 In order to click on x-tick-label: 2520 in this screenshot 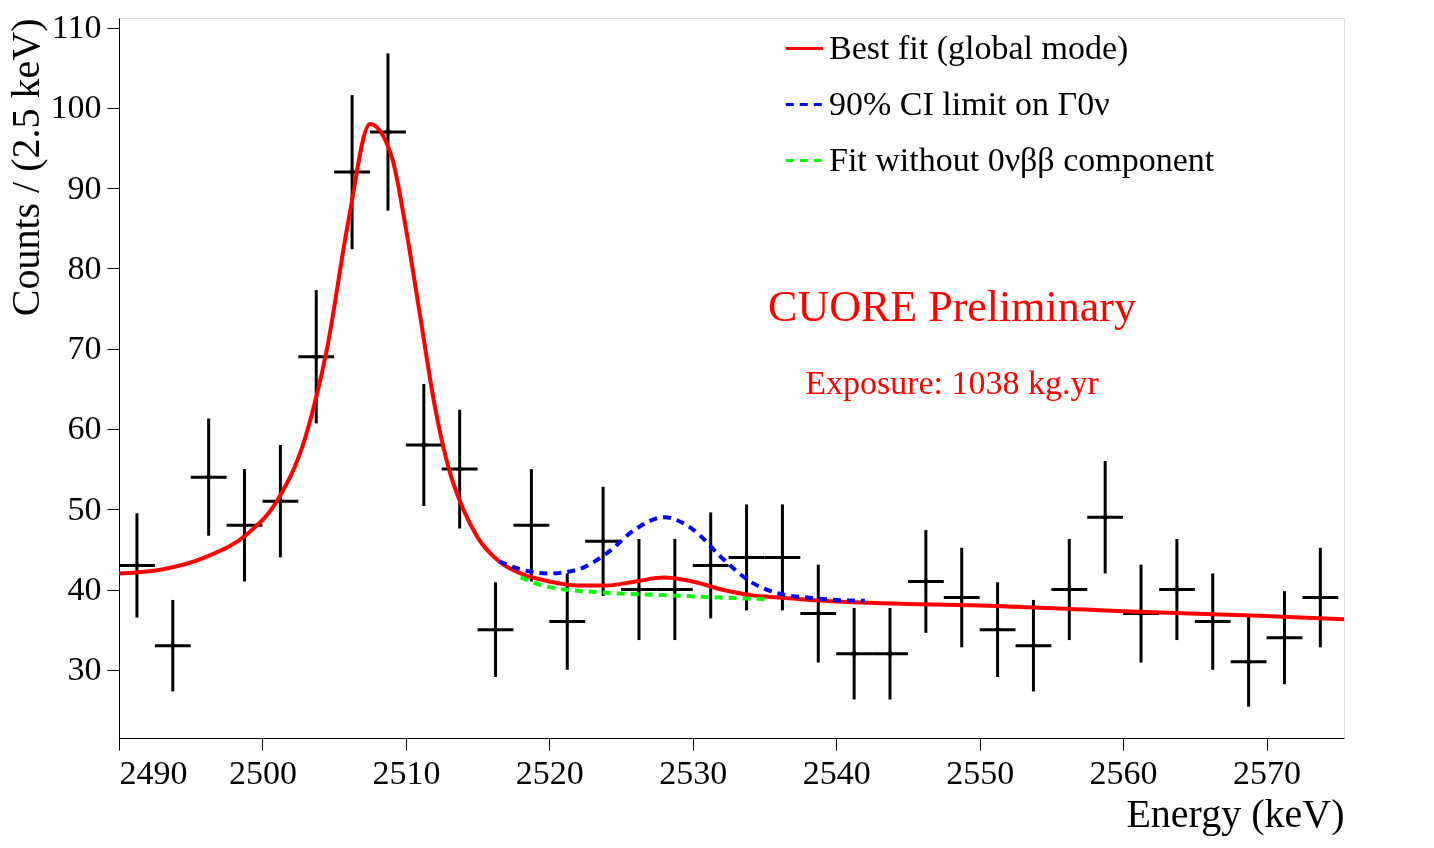, I will do `click(549, 772)`.